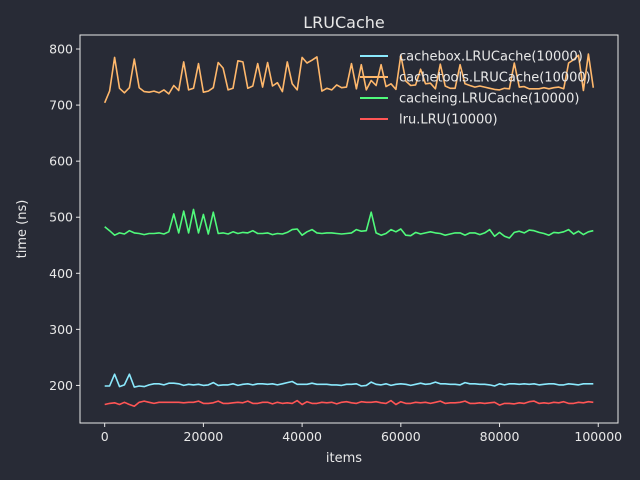 The image size is (640, 480). Describe the element at coordinates (448, 120) in the screenshot. I see `legend-label-3: lru.LRU(10000)` at that location.